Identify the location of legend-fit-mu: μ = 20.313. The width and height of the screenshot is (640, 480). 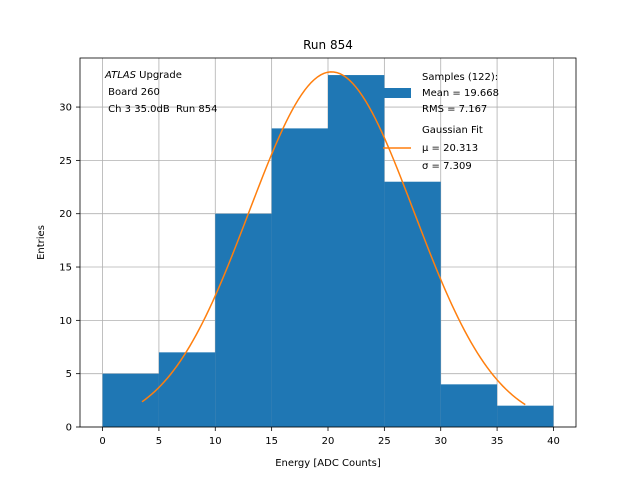
(450, 148).